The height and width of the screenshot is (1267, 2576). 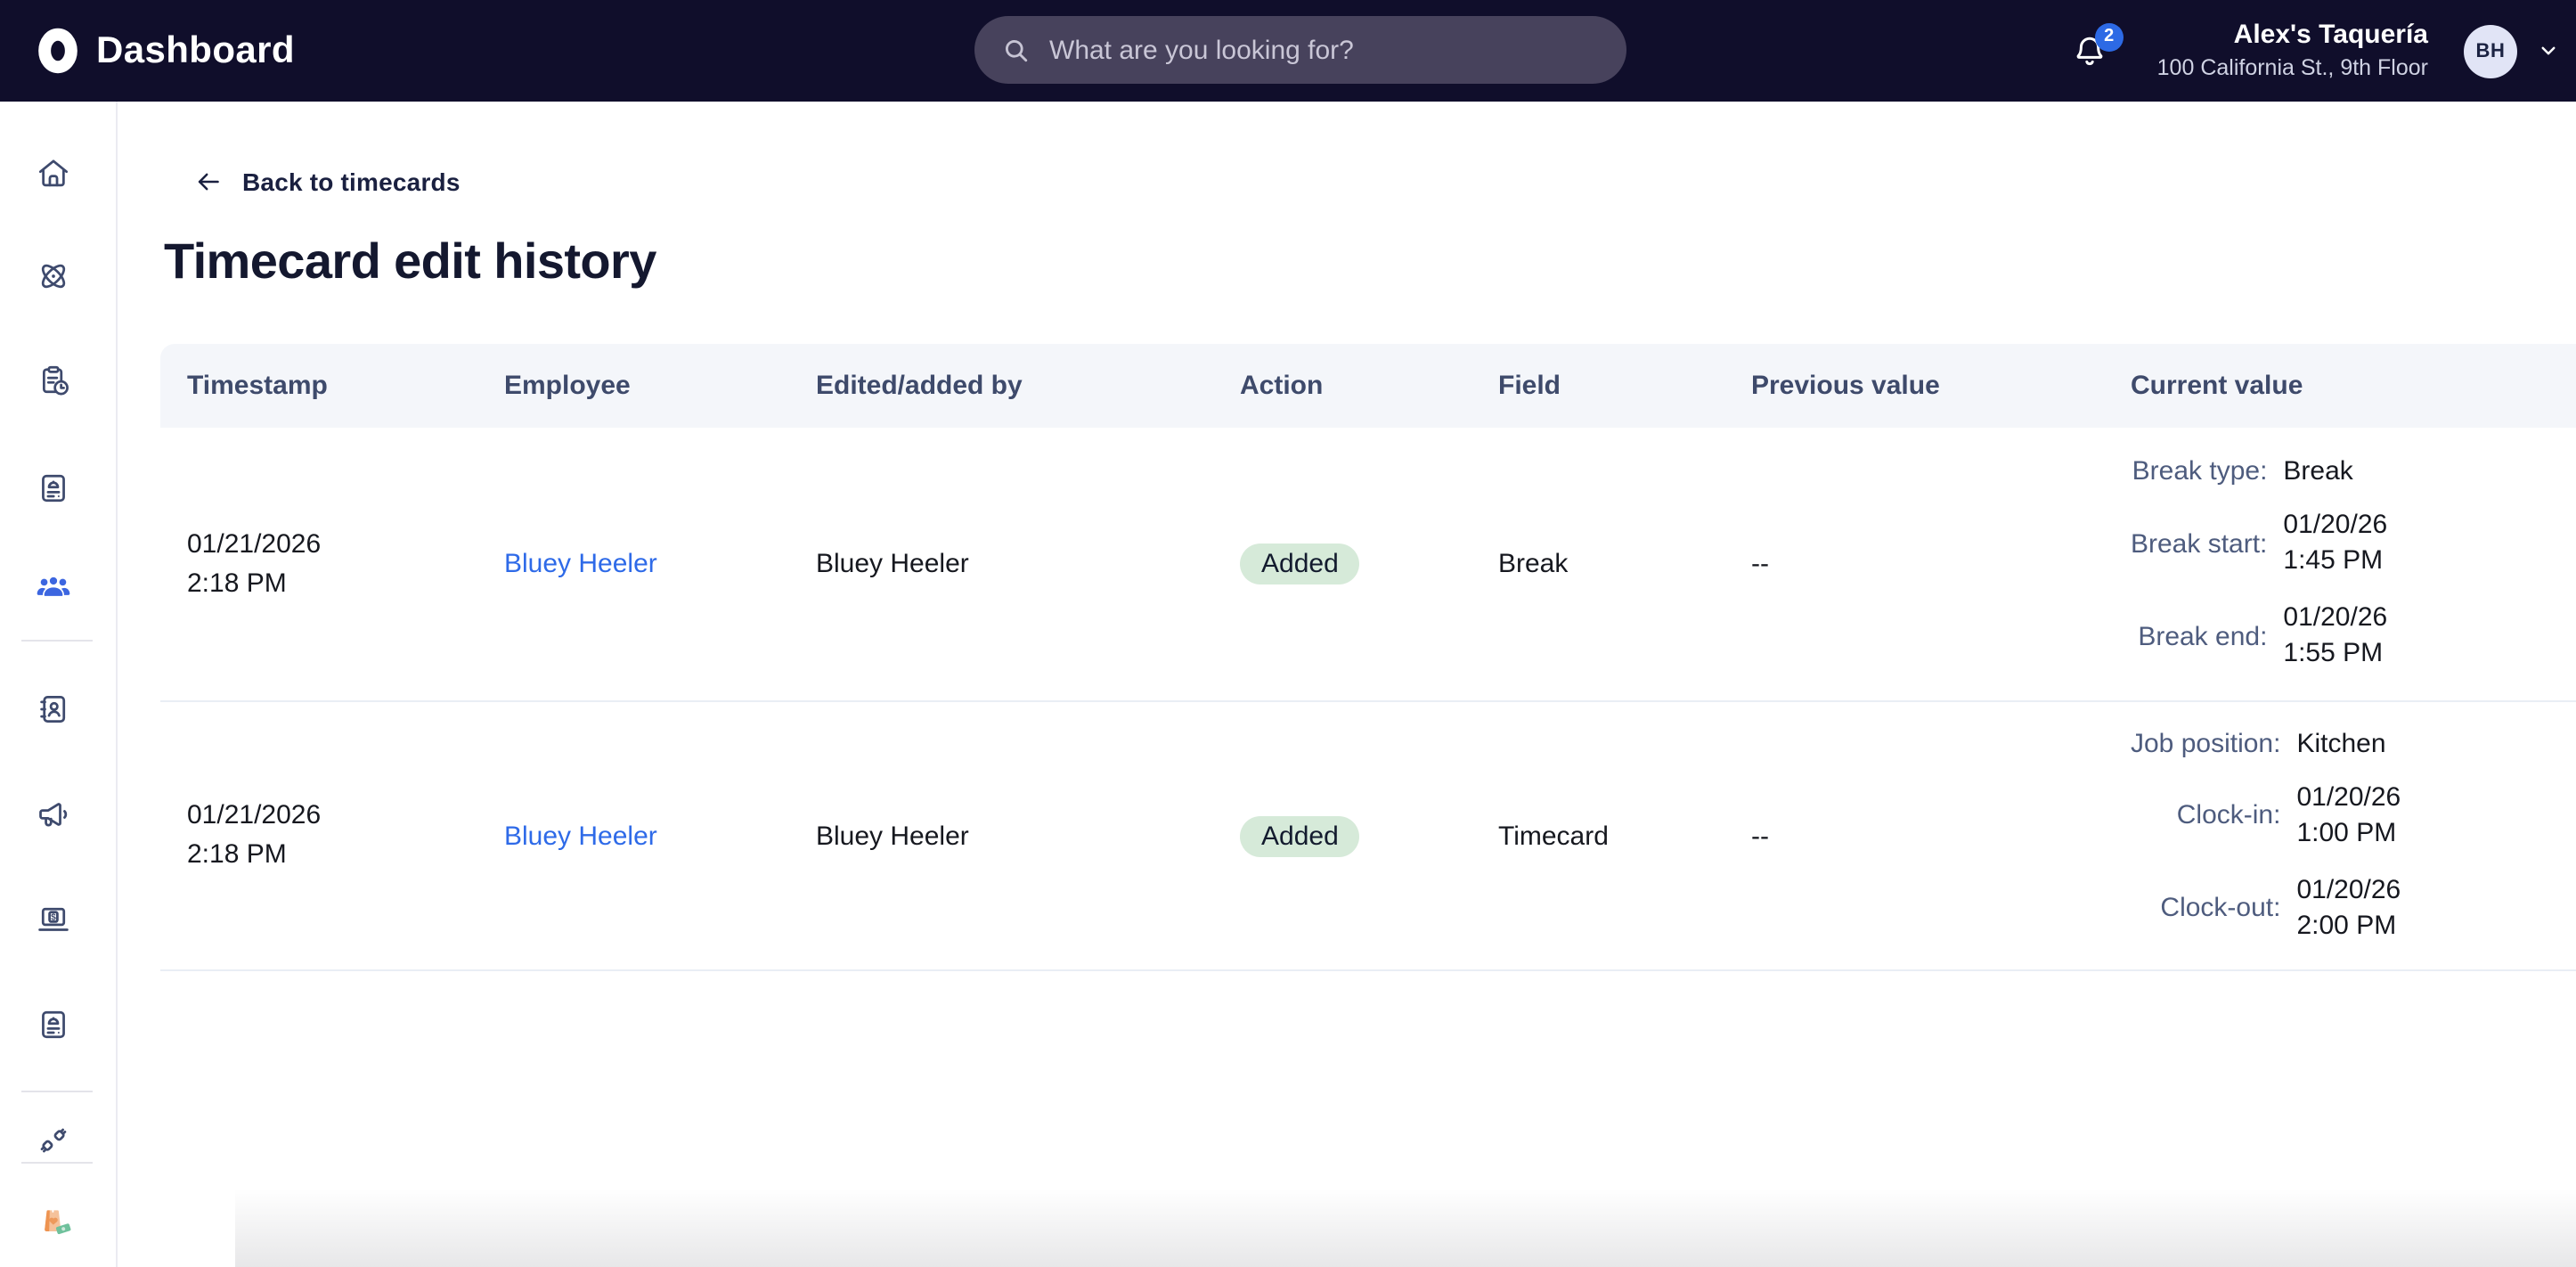 What do you see at coordinates (352, 182) in the screenshot?
I see `back-link-label: Back to timecards` at bounding box center [352, 182].